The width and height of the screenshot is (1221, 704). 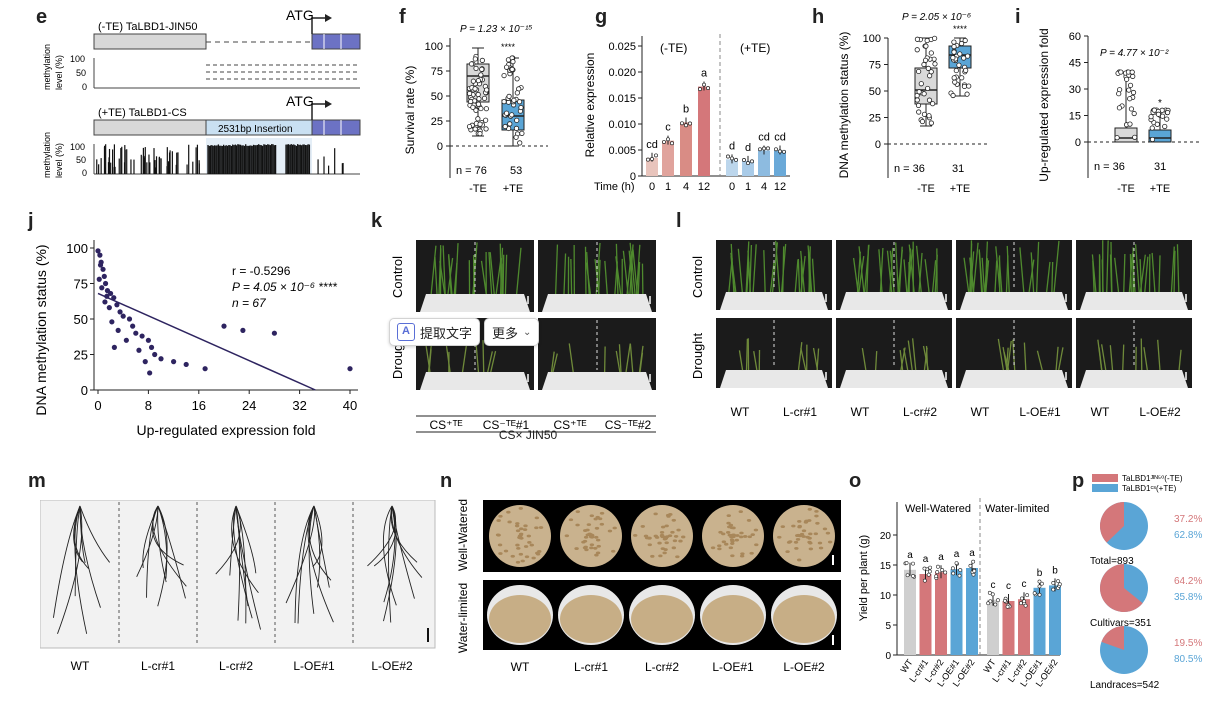 What do you see at coordinates (249, 303) in the screenshot?
I see `svg-text: n = 67` at bounding box center [249, 303].